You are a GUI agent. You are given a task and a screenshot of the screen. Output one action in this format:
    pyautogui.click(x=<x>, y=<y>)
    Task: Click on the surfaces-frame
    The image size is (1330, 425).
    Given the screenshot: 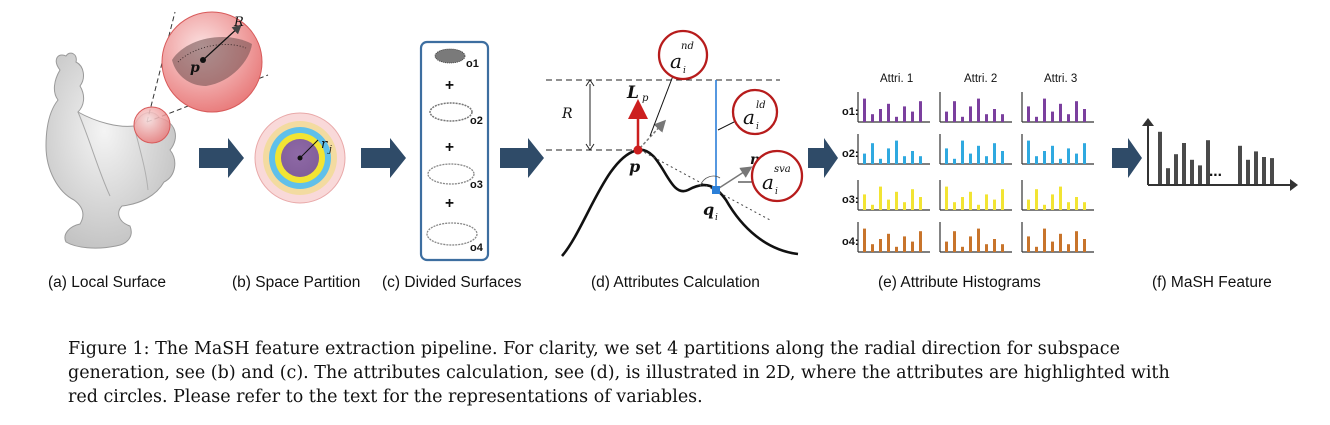 What is the action you would take?
    pyautogui.click(x=454, y=151)
    